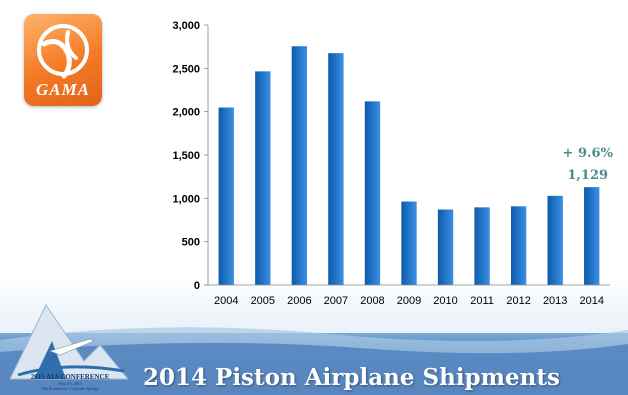 The height and width of the screenshot is (395, 628). I want to click on bar-2009, so click(409, 243).